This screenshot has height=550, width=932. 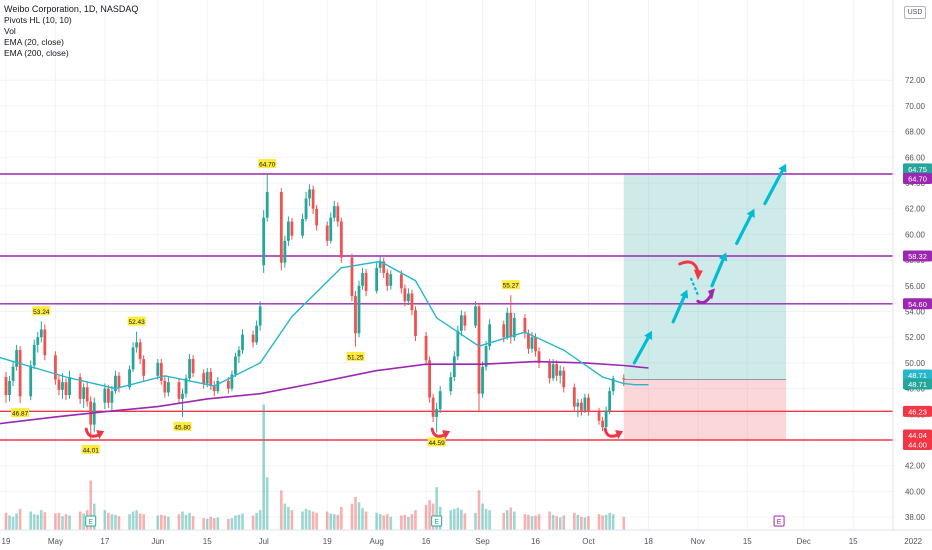 I want to click on legend-indicator-pivots: Pivots HL (10, 10), so click(x=38, y=20).